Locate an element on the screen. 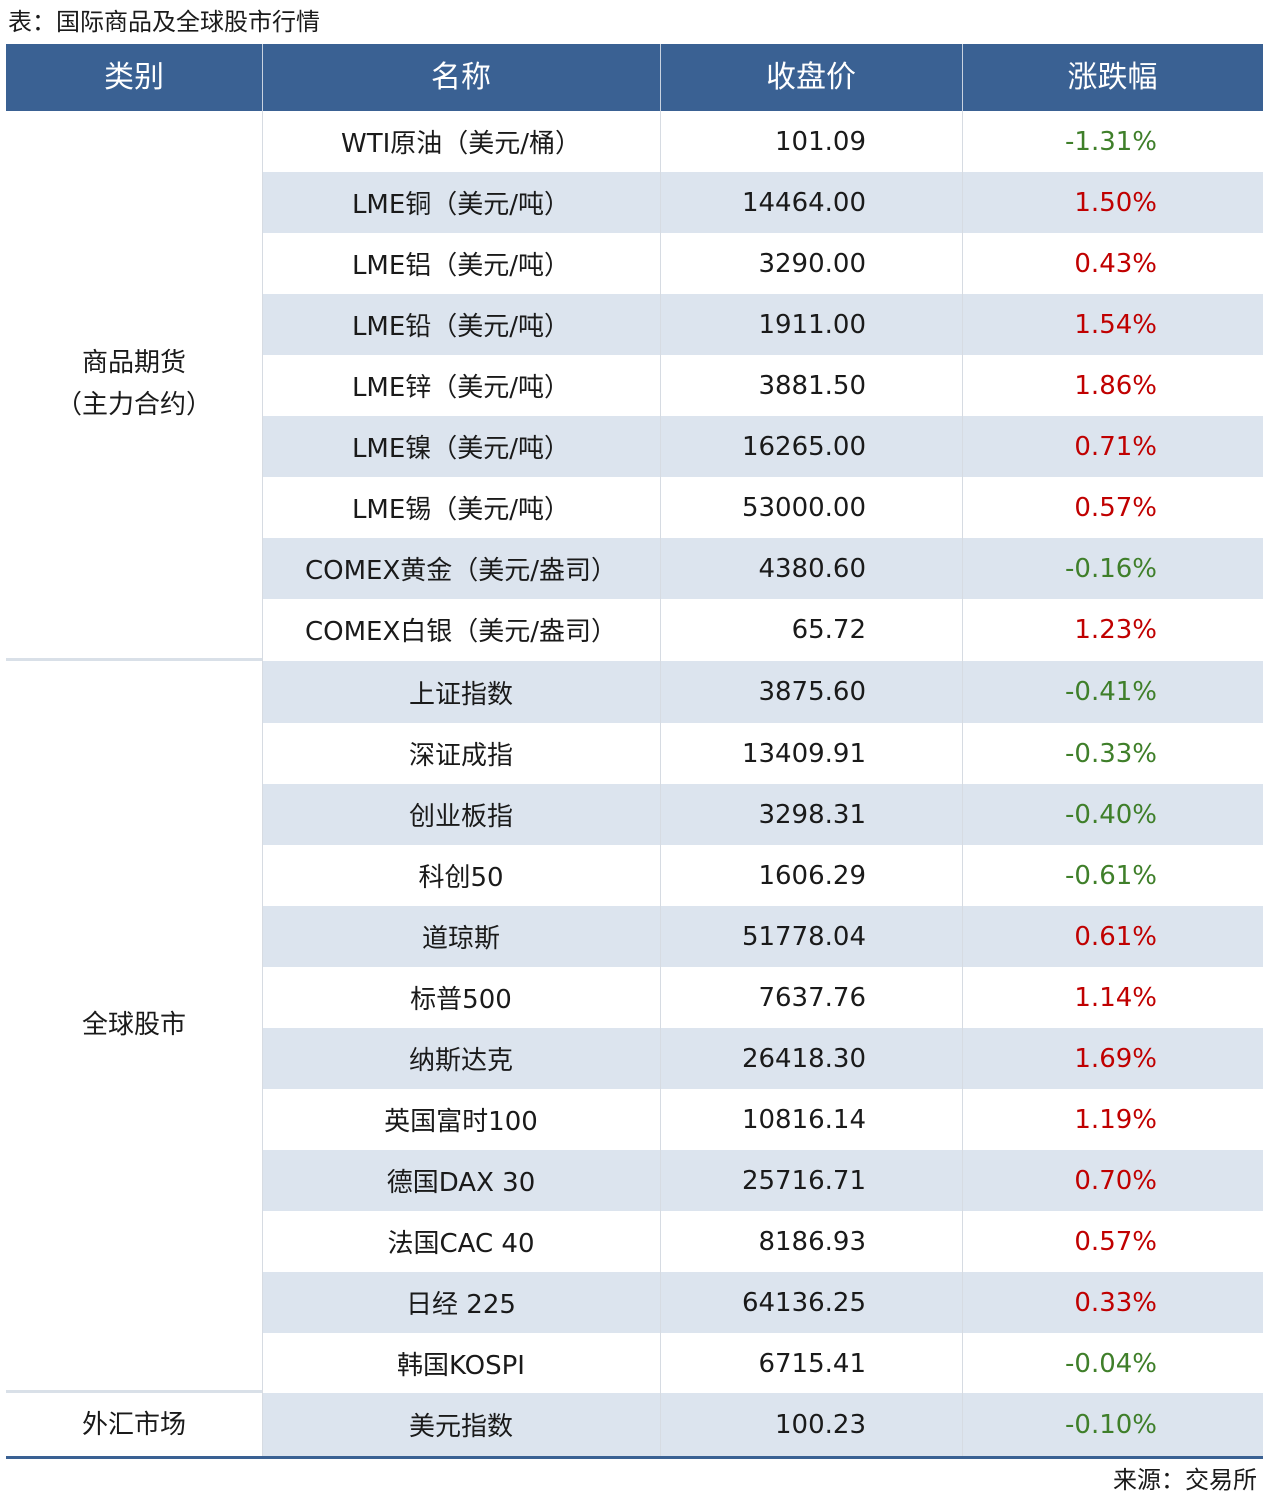 This screenshot has height=1500, width=1269. row-name: LME铝（美元/吨） is located at coordinates (461, 266).